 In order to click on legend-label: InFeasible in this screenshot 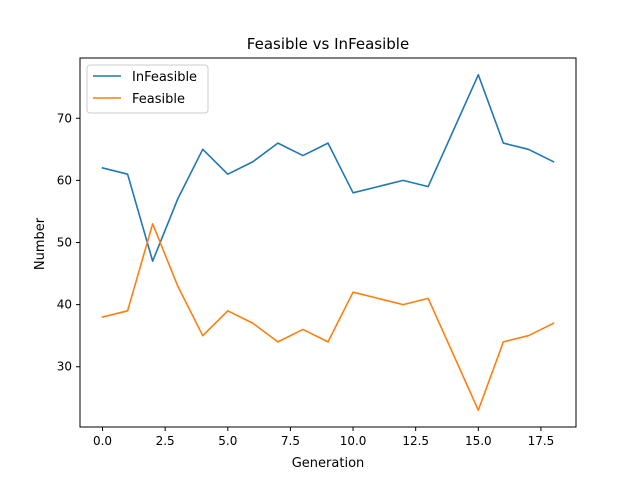, I will do `click(164, 77)`.